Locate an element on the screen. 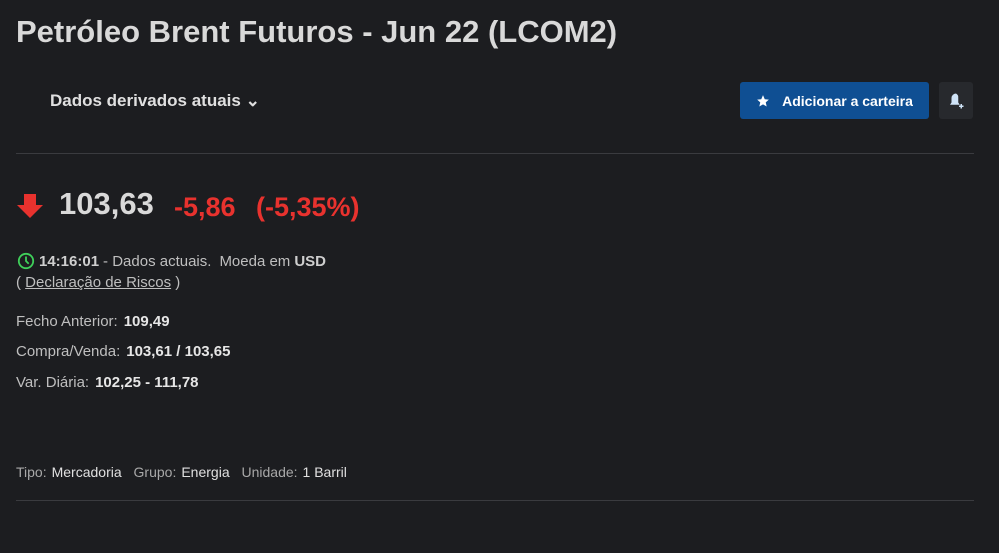 This screenshot has width=999, height=553. stat-label: Fecho Anterior: is located at coordinates (67, 321).